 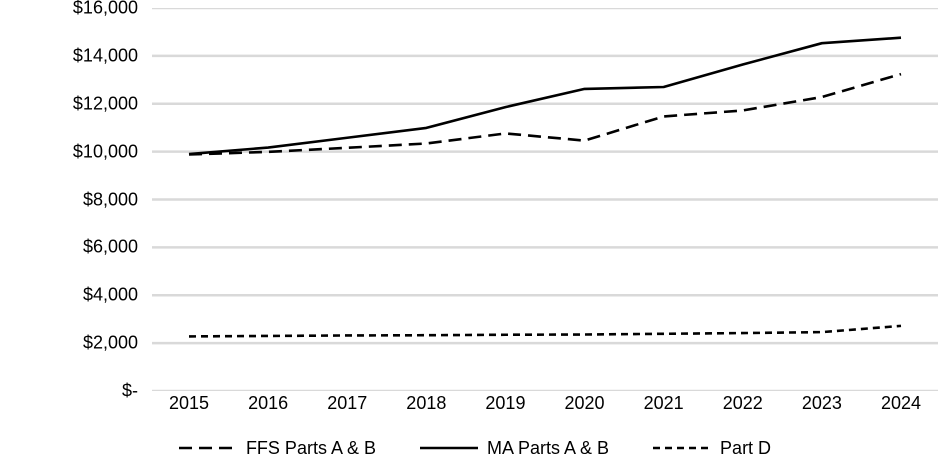 I want to click on y-axis-tick-label: $14,000, so click(x=105, y=55).